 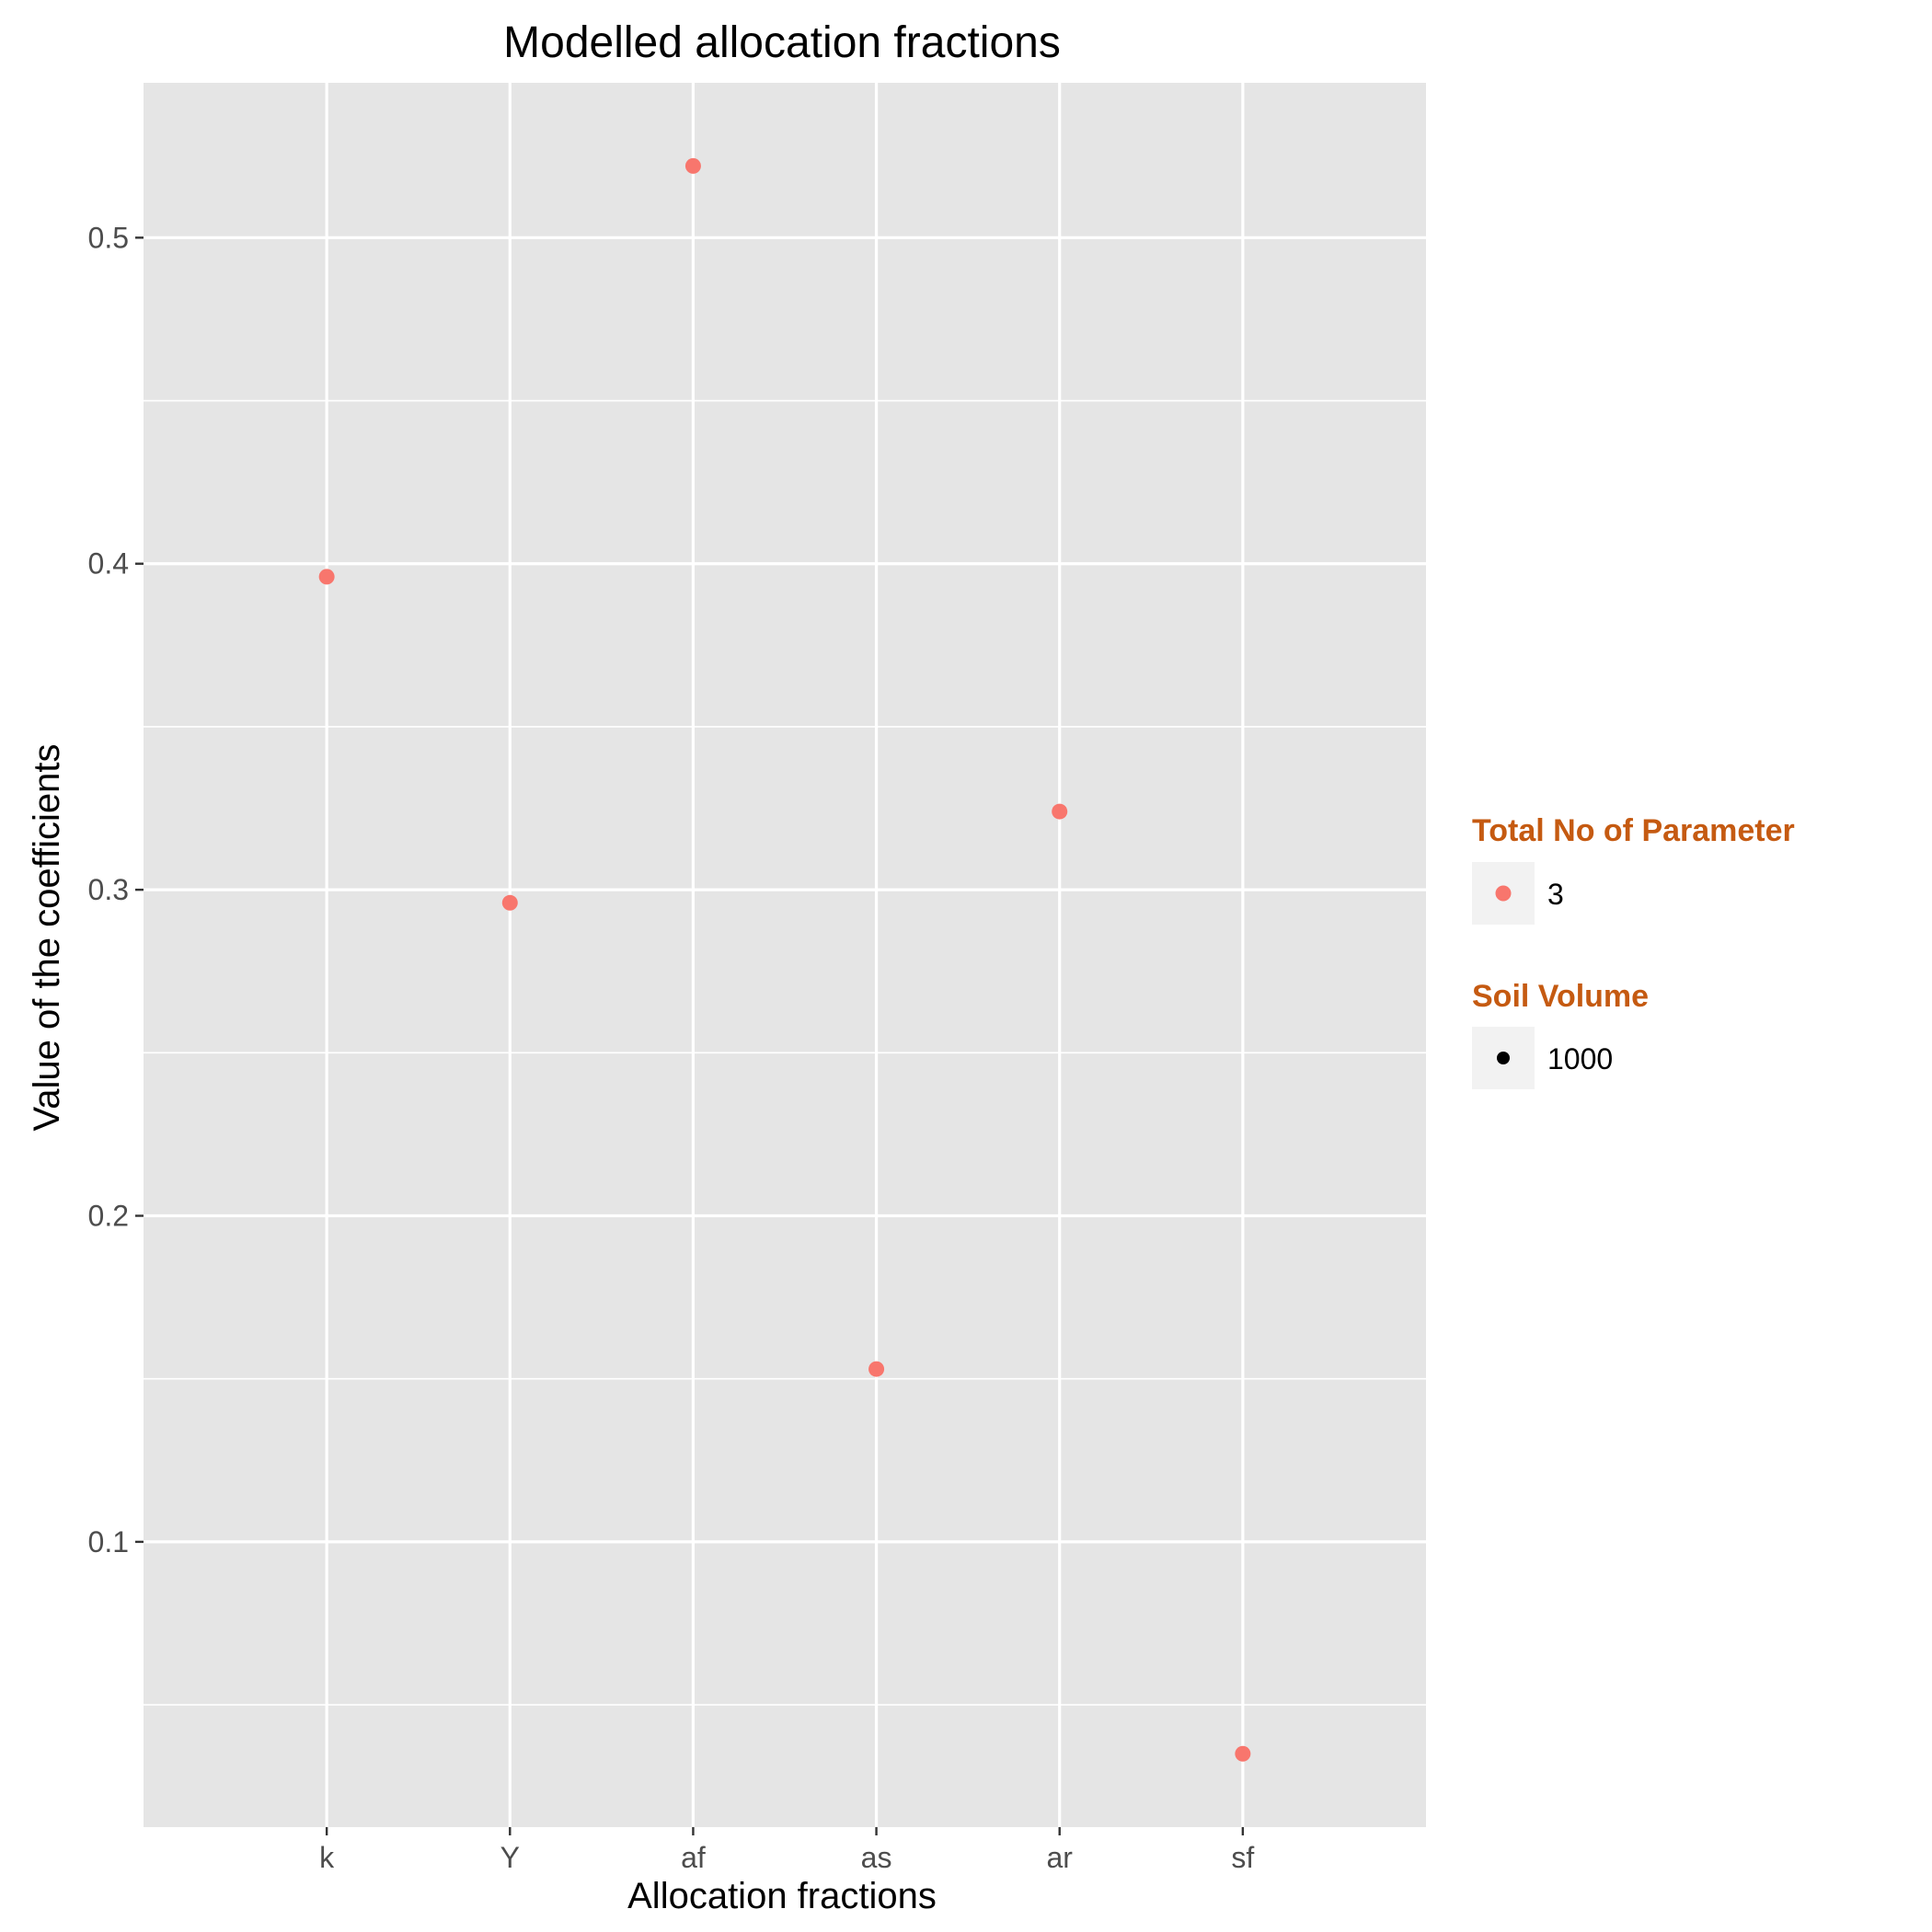 What do you see at coordinates (1560, 1034) in the screenshot?
I see `legend-soil-volume: Soil Volume 1000` at bounding box center [1560, 1034].